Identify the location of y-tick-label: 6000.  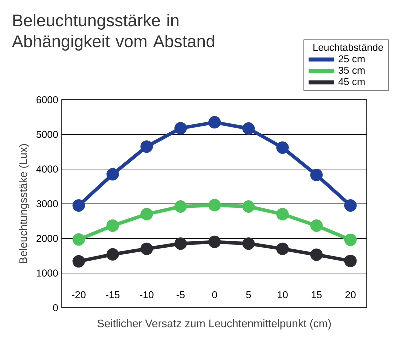
(47, 100).